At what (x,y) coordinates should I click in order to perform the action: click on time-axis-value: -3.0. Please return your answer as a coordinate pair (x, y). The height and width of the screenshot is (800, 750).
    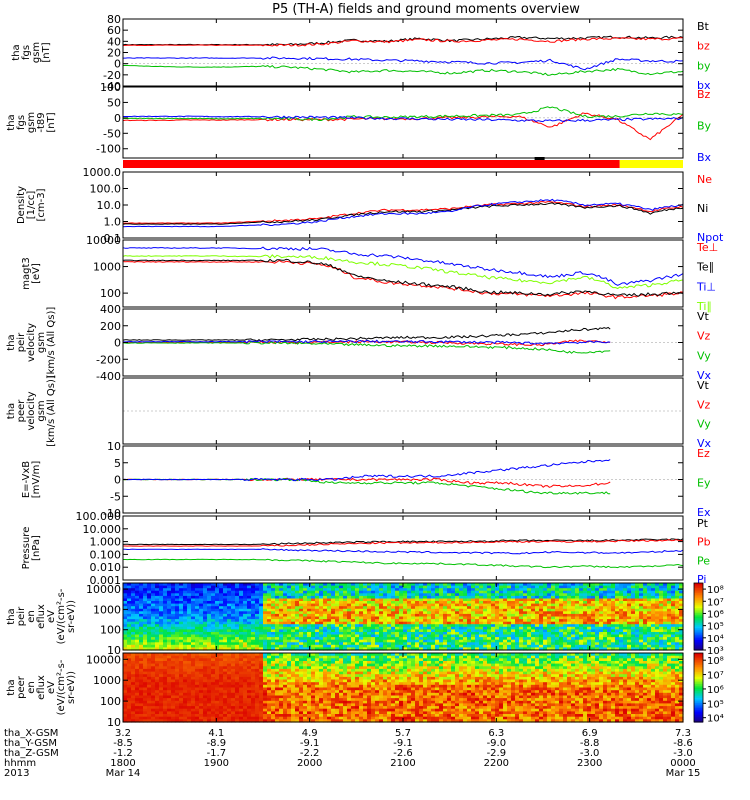
    Looking at the image, I should click on (683, 753).